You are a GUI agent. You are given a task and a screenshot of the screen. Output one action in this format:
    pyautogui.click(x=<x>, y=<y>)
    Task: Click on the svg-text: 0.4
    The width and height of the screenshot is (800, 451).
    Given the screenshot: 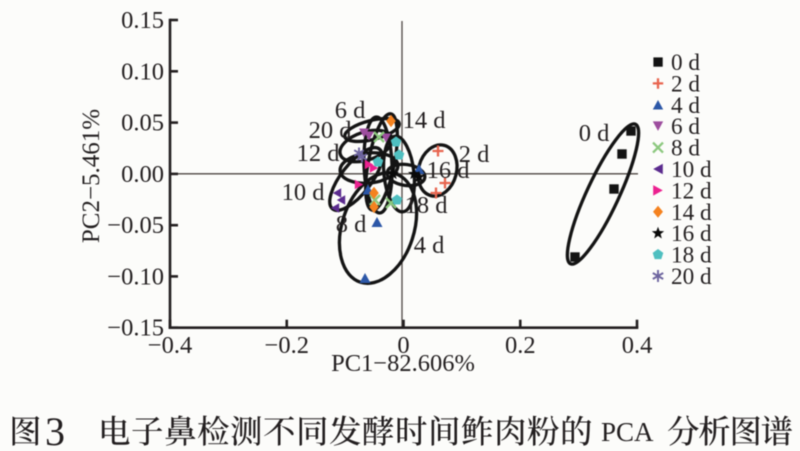 What is the action you would take?
    pyautogui.click(x=637, y=345)
    